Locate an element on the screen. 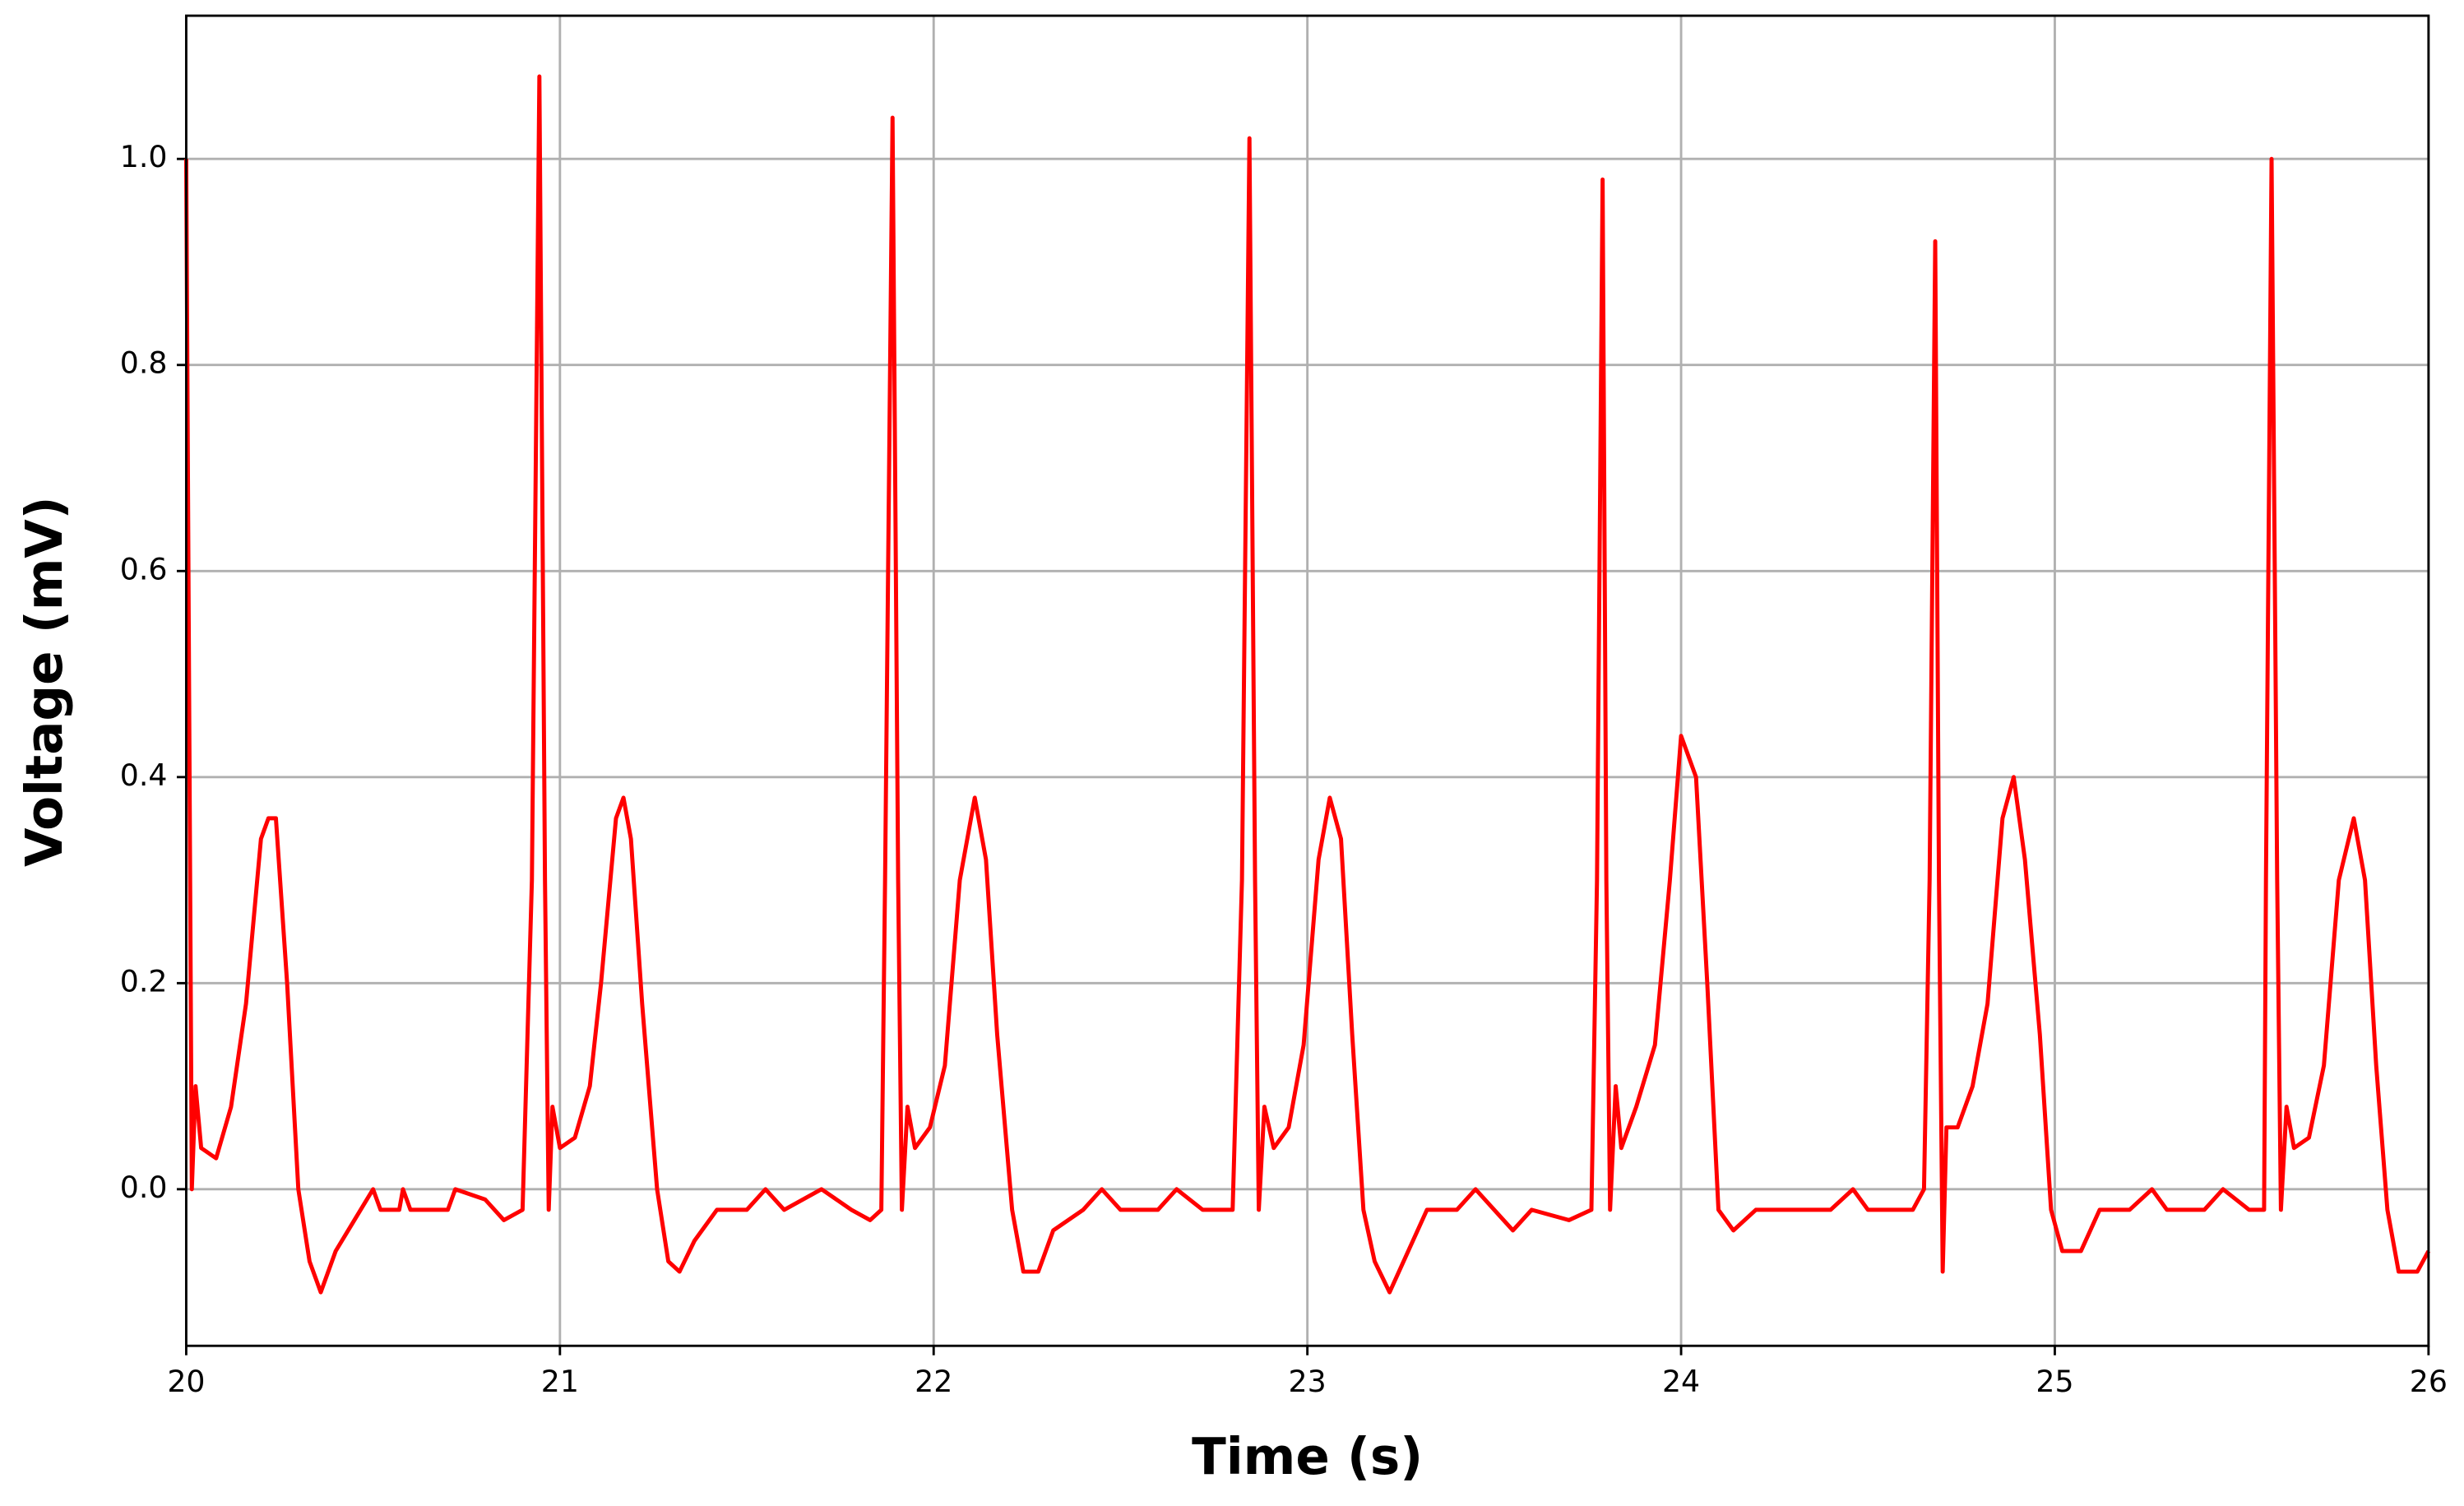 This screenshot has width=2464, height=1506. y-tick-label: 0.4 is located at coordinates (144, 776).